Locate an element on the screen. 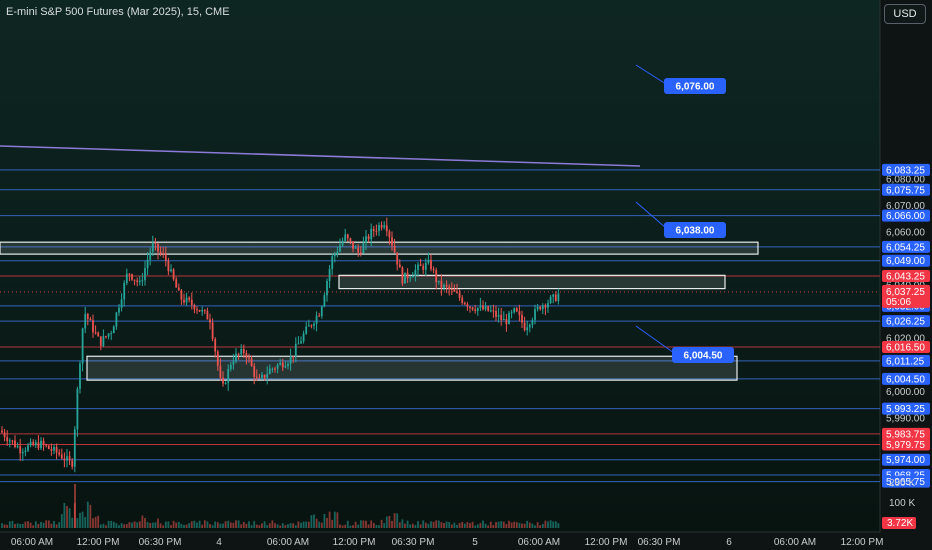  countdown-label: 05:06 is located at coordinates (898, 302).